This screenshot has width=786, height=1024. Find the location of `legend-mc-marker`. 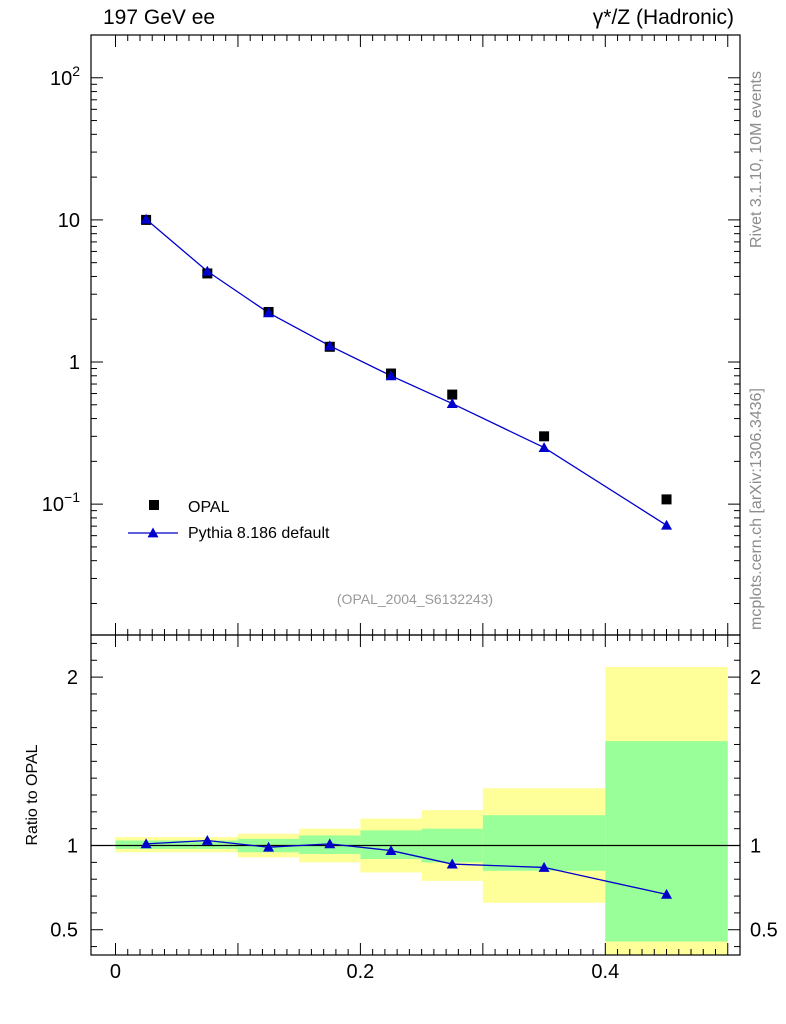

legend-mc-marker is located at coordinates (153, 532).